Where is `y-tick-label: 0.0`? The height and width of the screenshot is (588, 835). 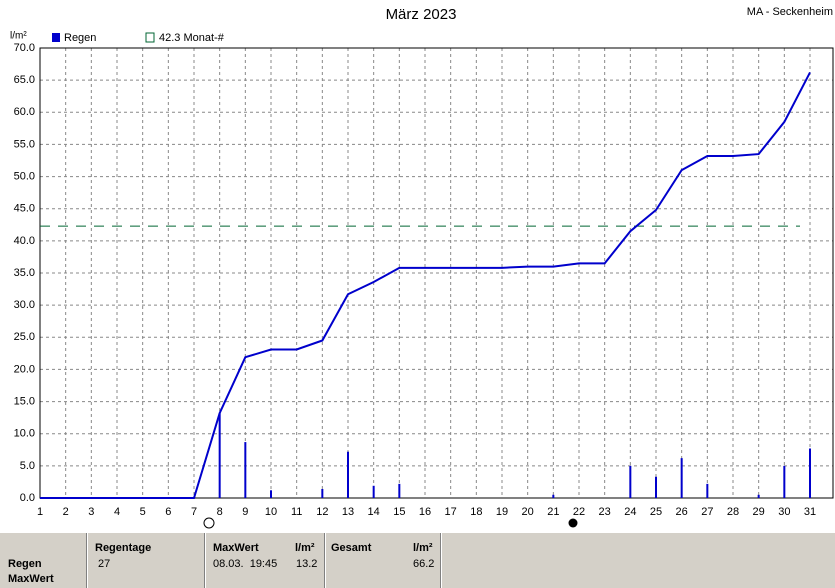
y-tick-label: 0.0 is located at coordinates (27, 498).